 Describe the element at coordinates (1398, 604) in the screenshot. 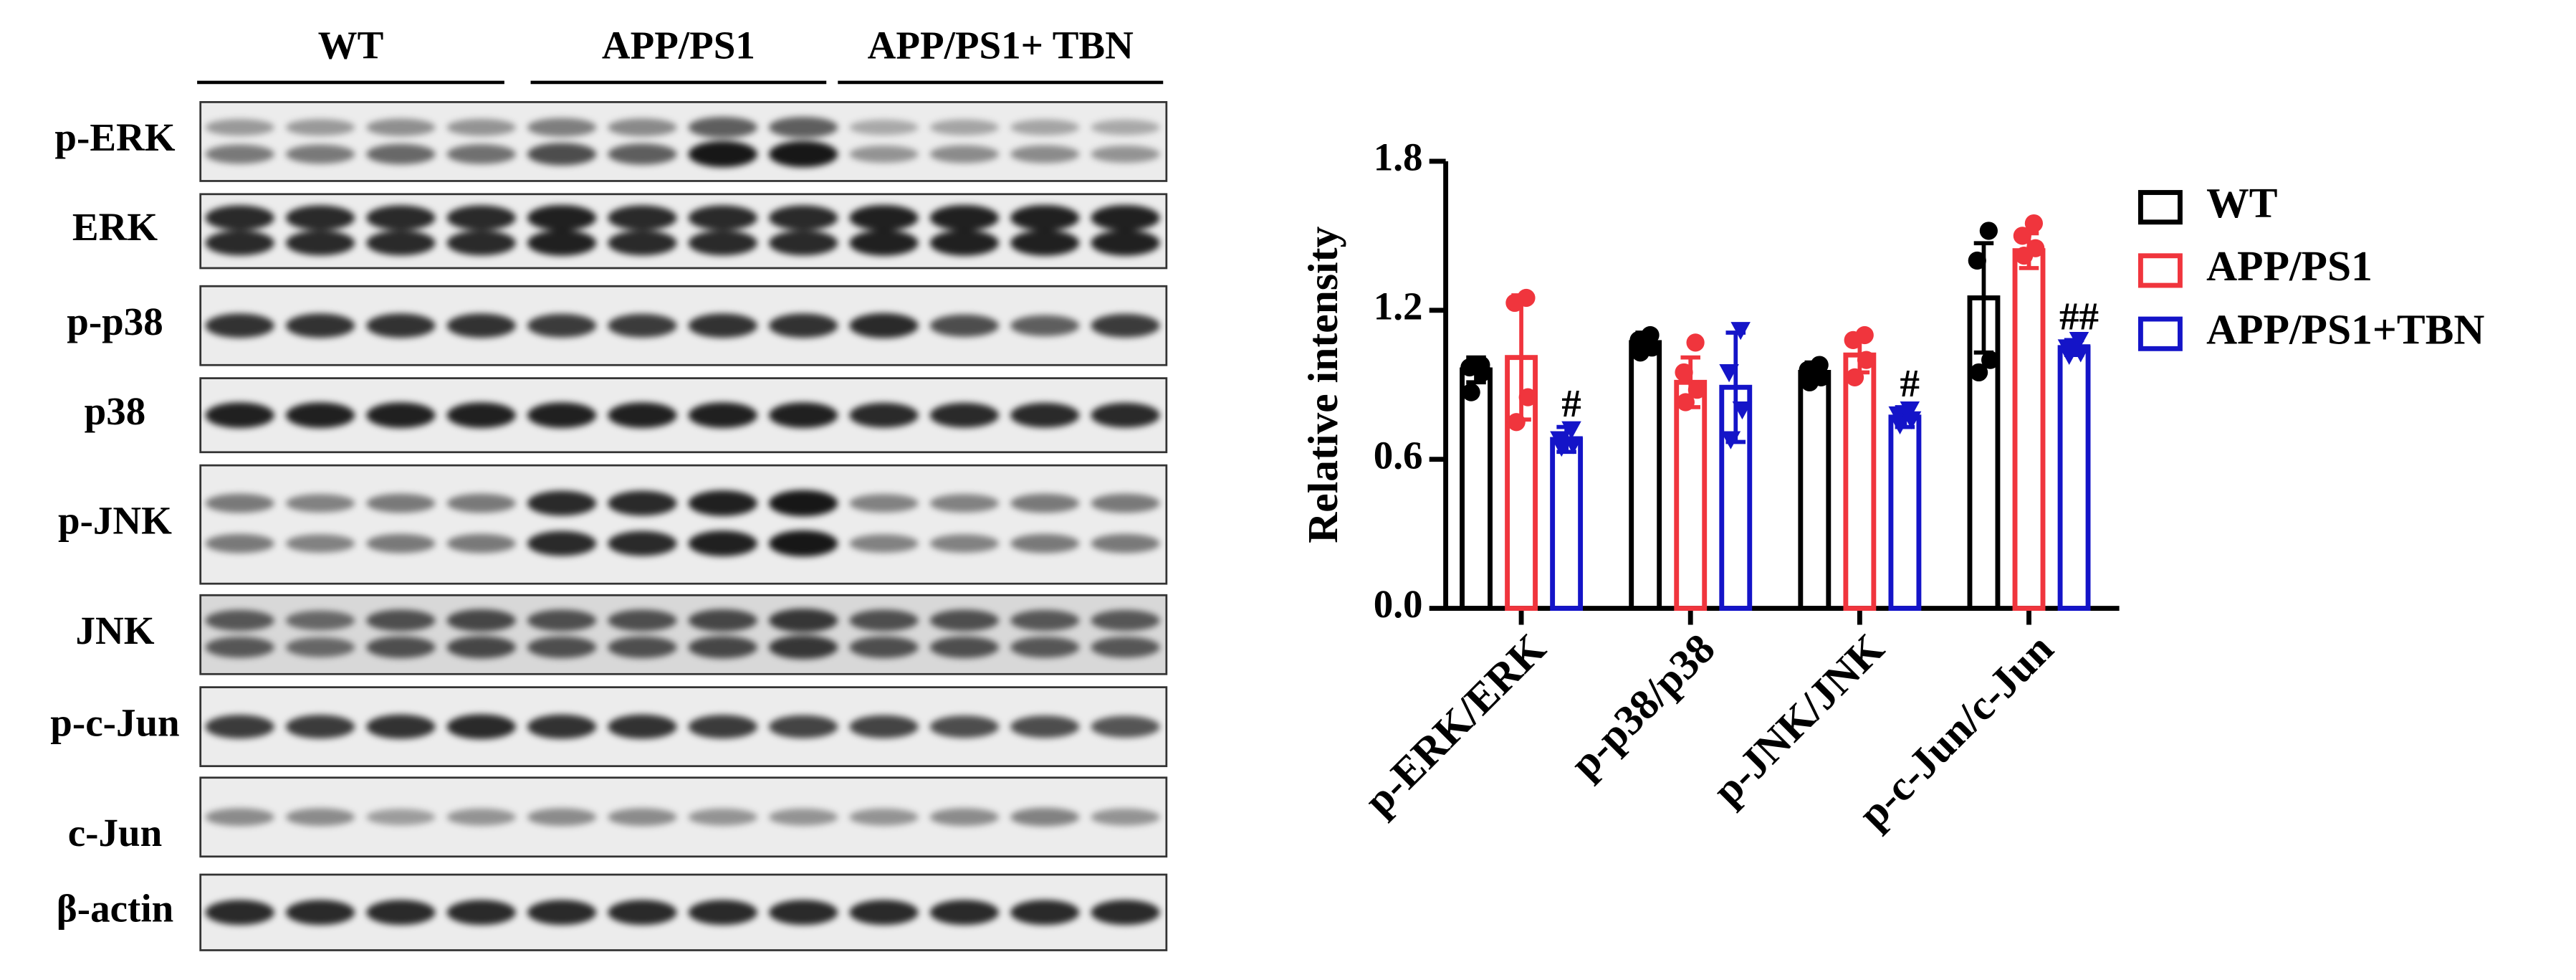

I see `y-tick-label: 0.0` at that location.